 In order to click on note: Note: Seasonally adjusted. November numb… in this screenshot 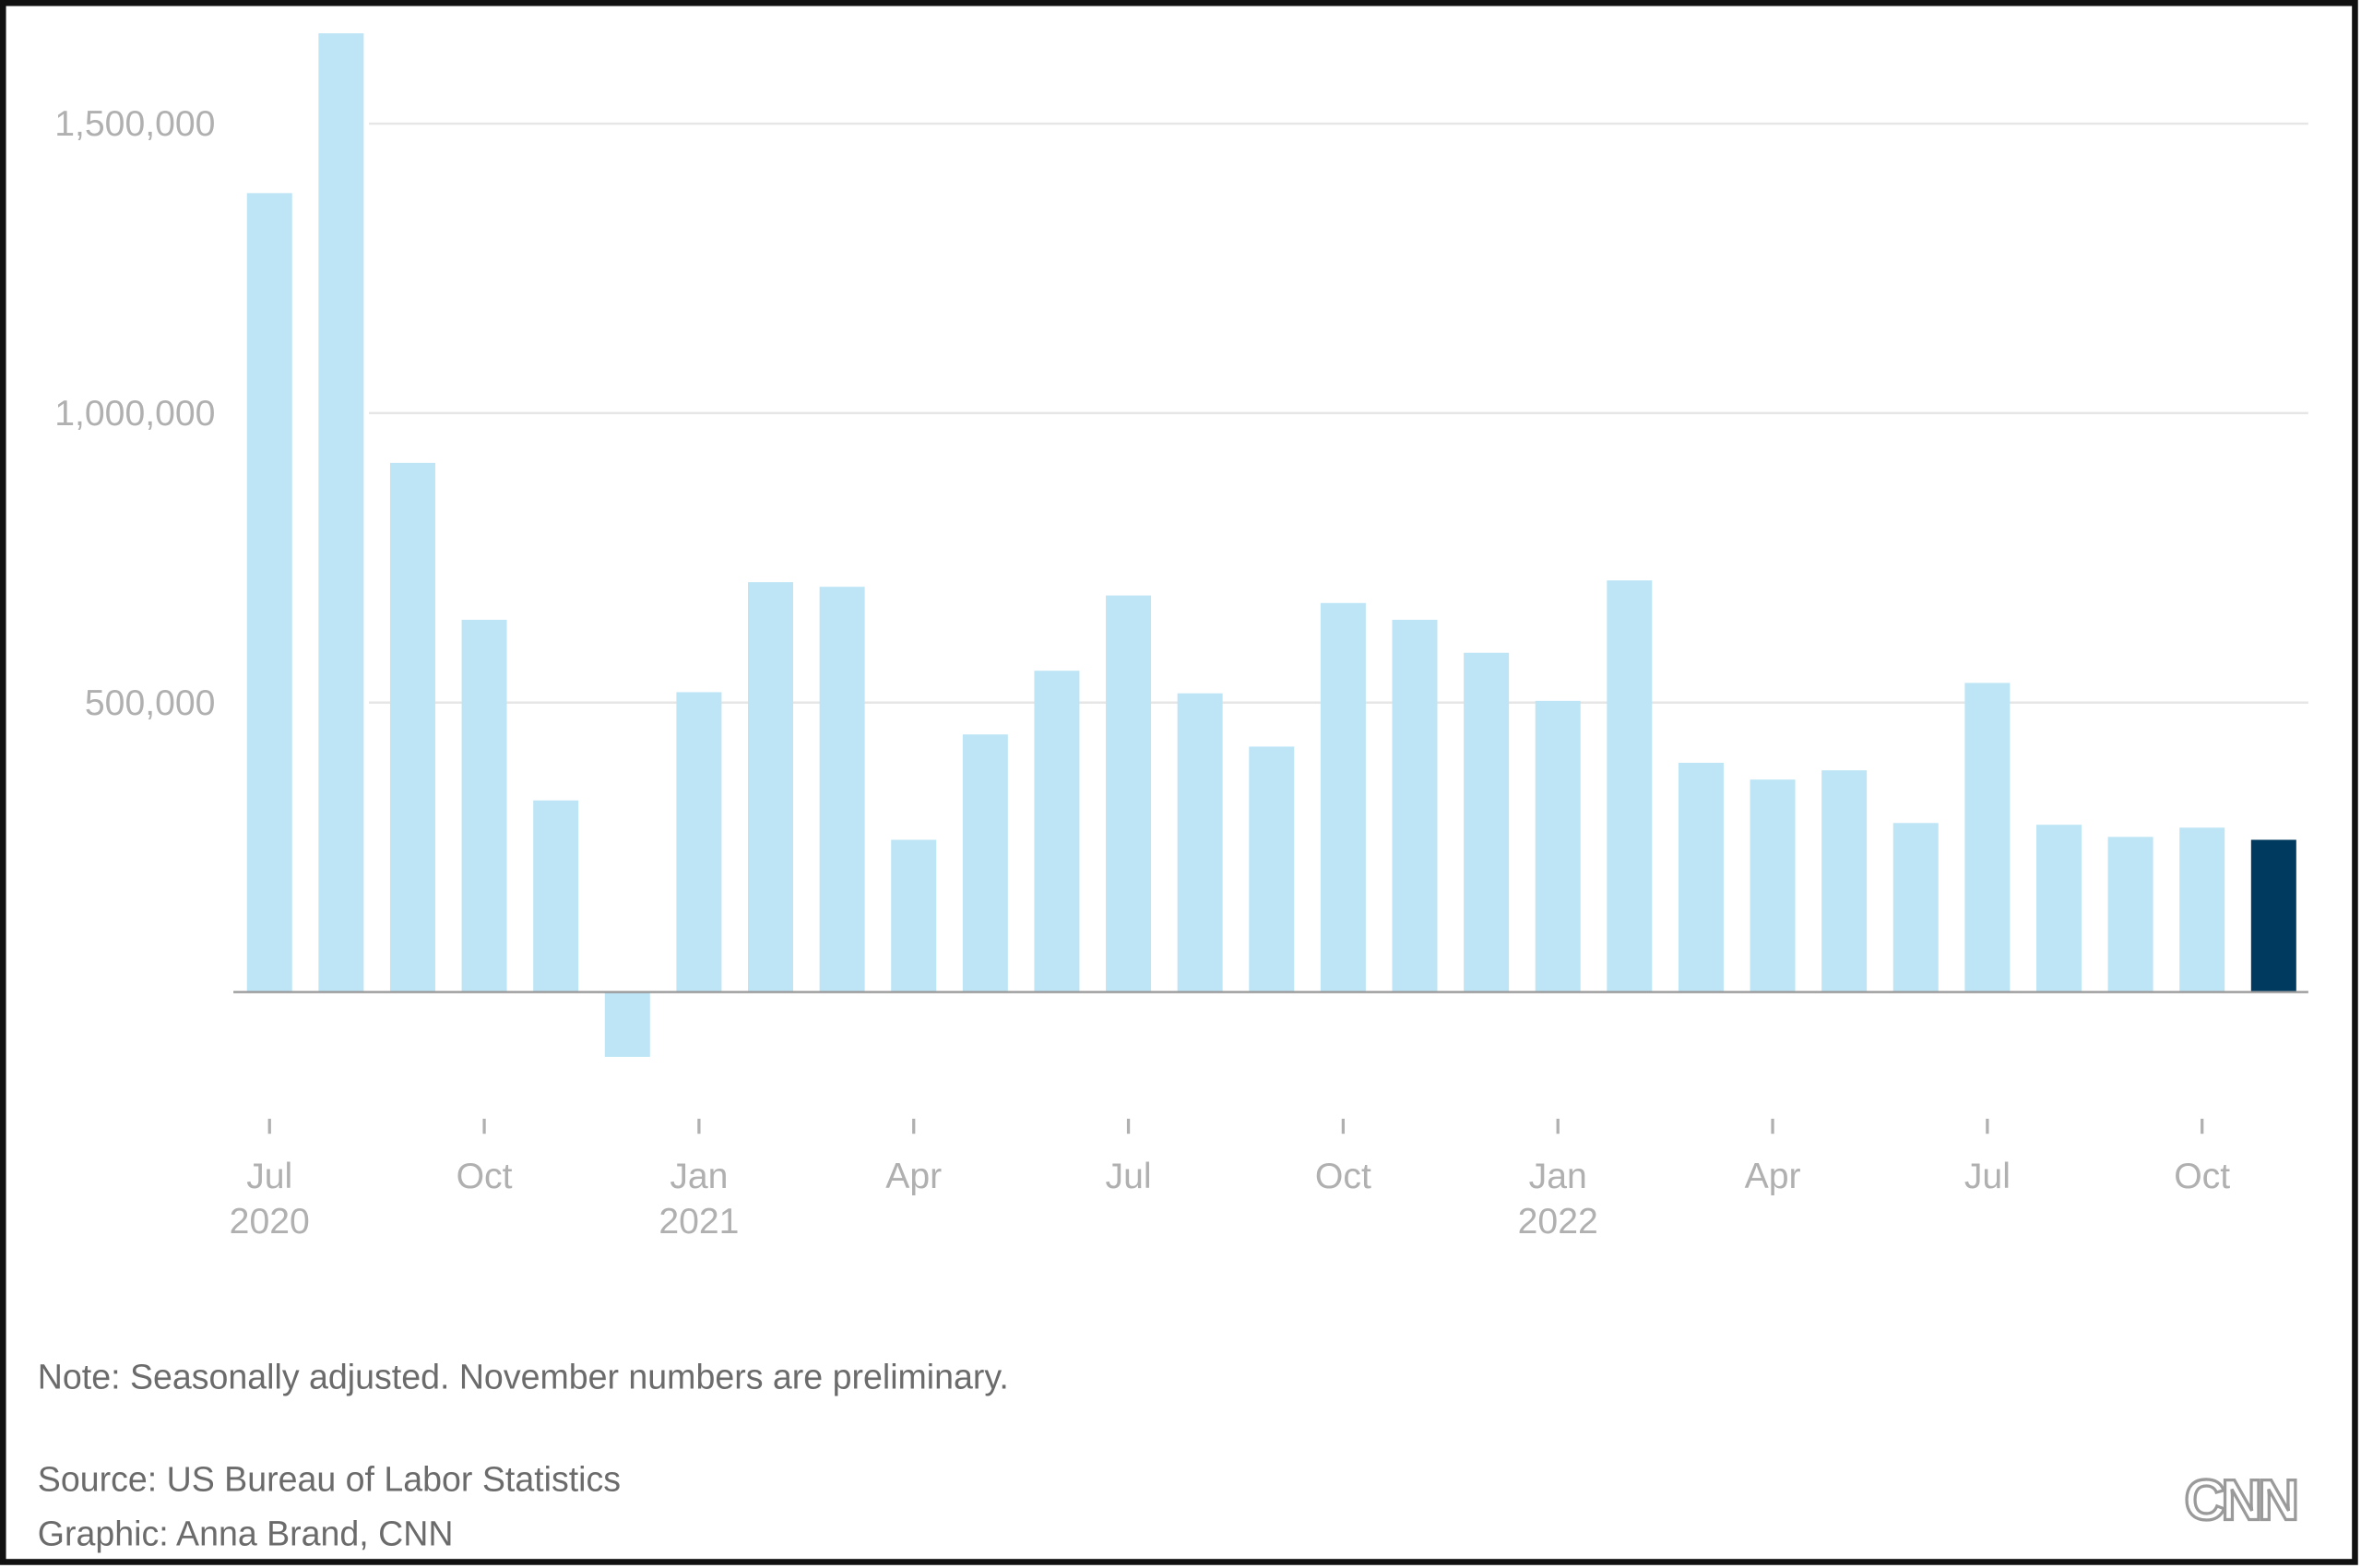, I will do `click(523, 1376)`.